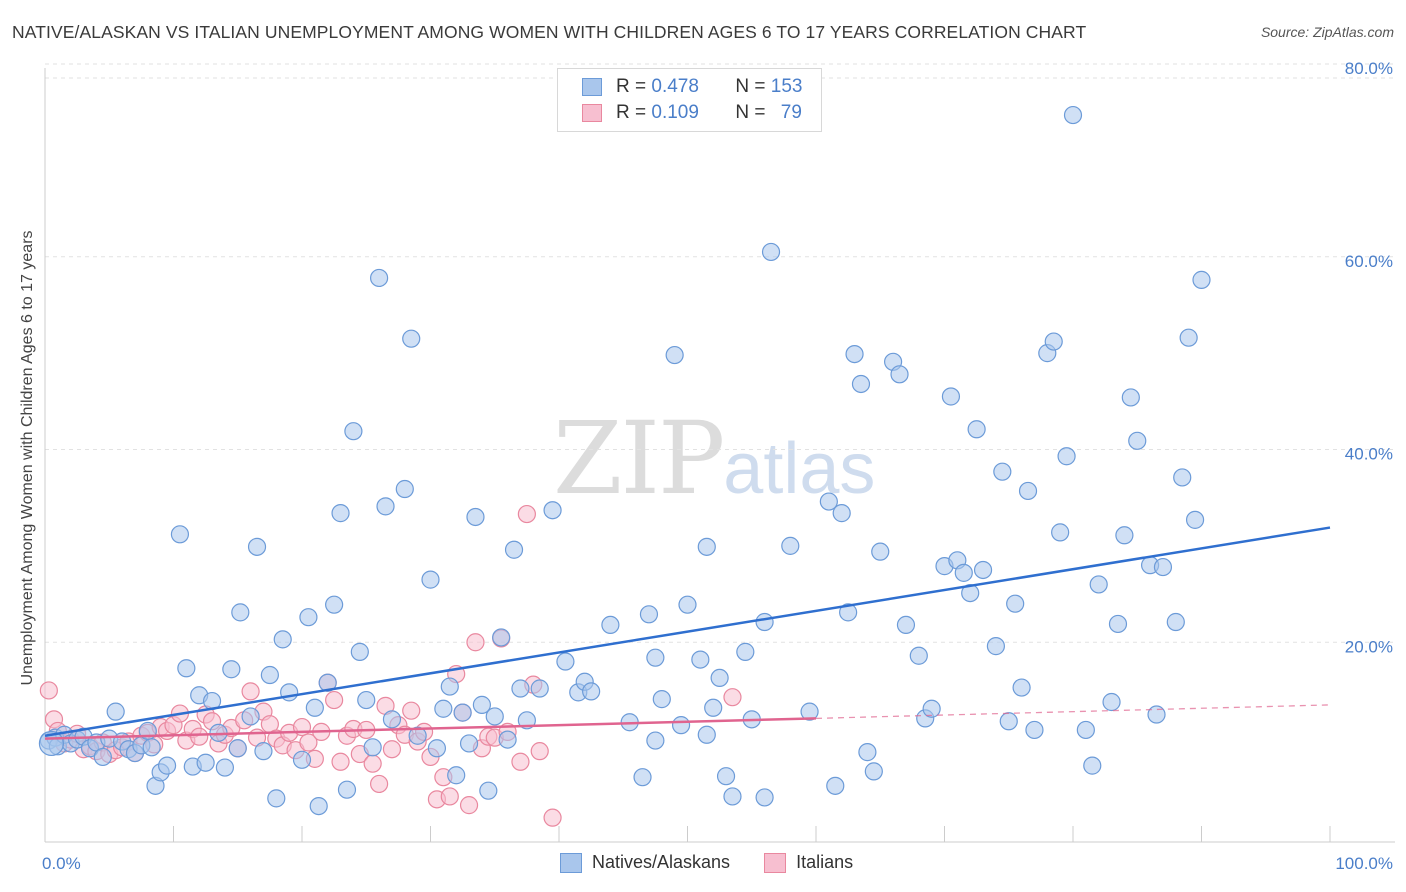 This screenshot has width=1406, height=892. Describe the element at coordinates (661, 862) in the screenshot. I see `series-label-natives: Natives/Alaskans` at that location.